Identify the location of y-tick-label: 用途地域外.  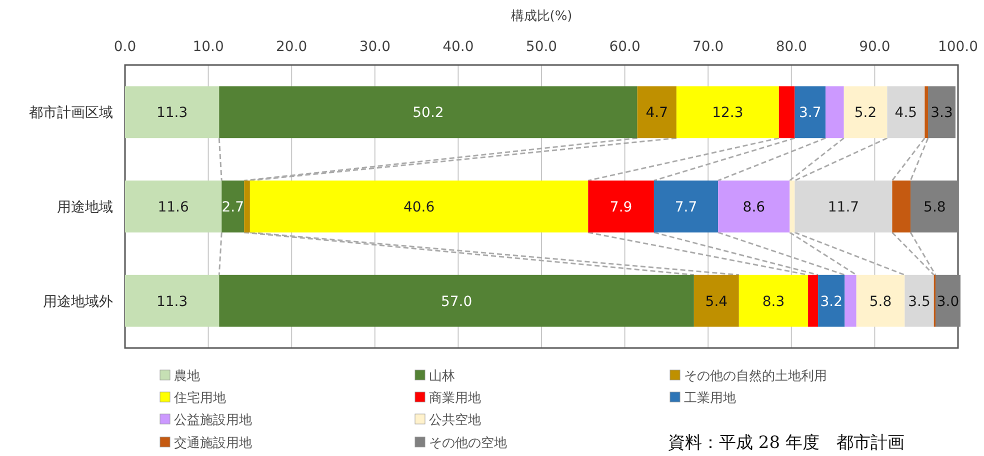
(78, 302).